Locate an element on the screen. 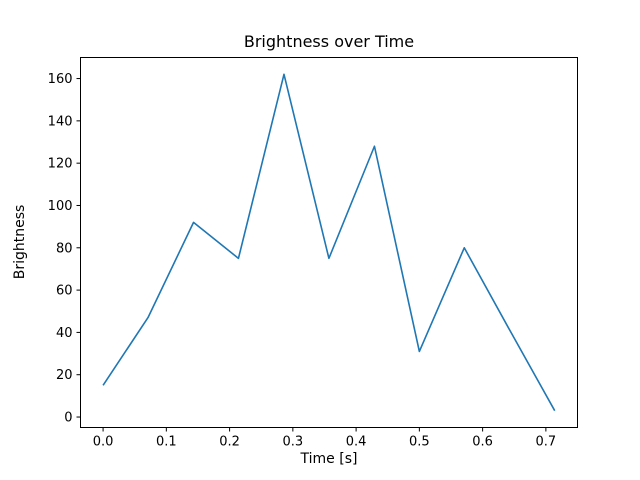 The height and width of the screenshot is (480, 640). y-tick-label: 160 is located at coordinates (60, 79).